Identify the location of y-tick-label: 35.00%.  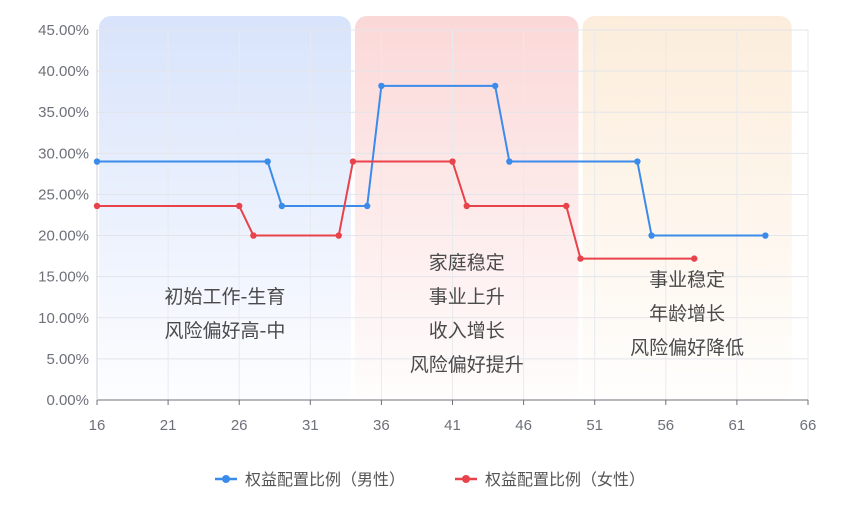
(63, 112).